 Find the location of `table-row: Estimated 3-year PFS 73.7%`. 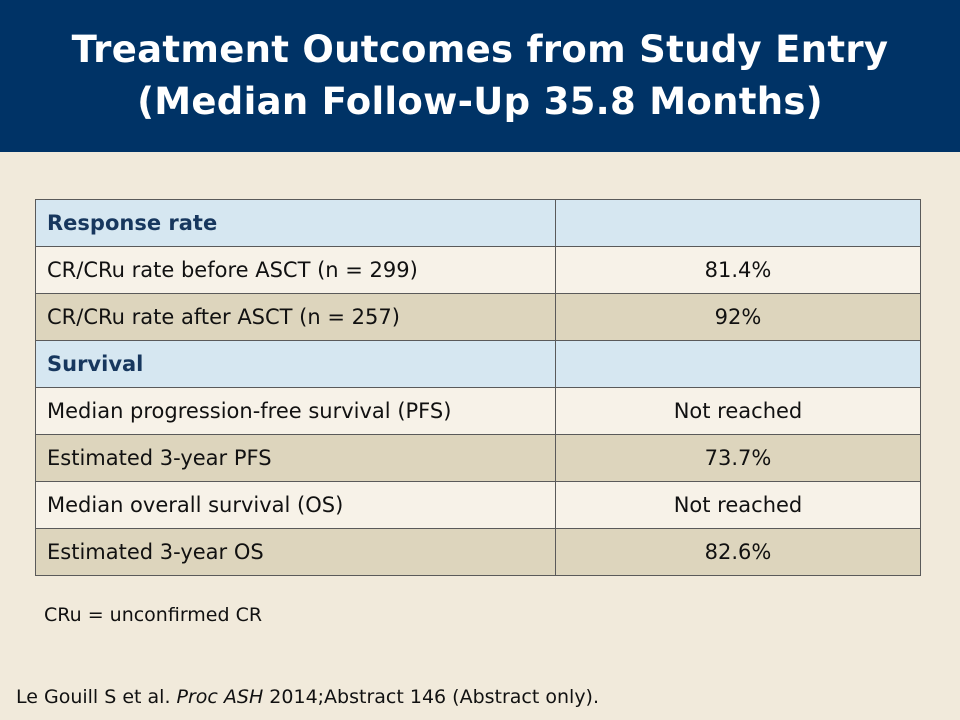

table-row: Estimated 3-year PFS 73.7% is located at coordinates (478, 458).